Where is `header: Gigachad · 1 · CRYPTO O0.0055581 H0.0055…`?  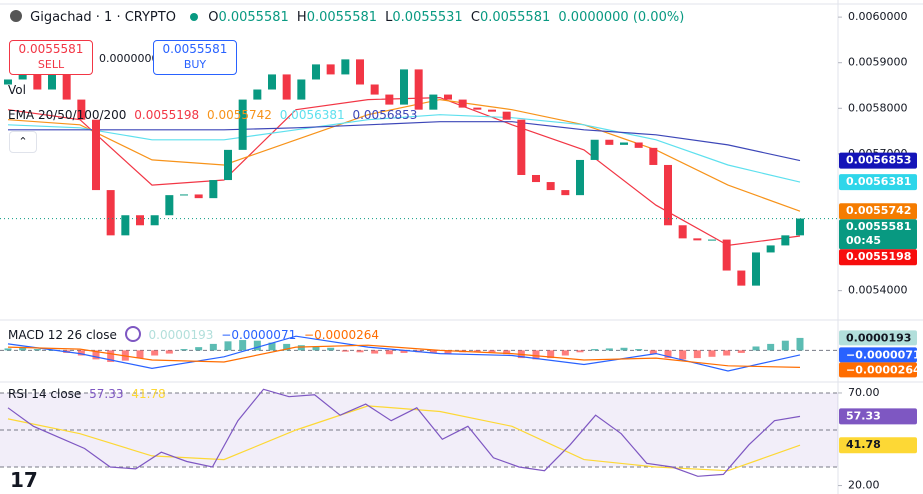 header: Gigachad · 1 · CRYPTO O0.0055581 H0.0055… is located at coordinates (349, 17).